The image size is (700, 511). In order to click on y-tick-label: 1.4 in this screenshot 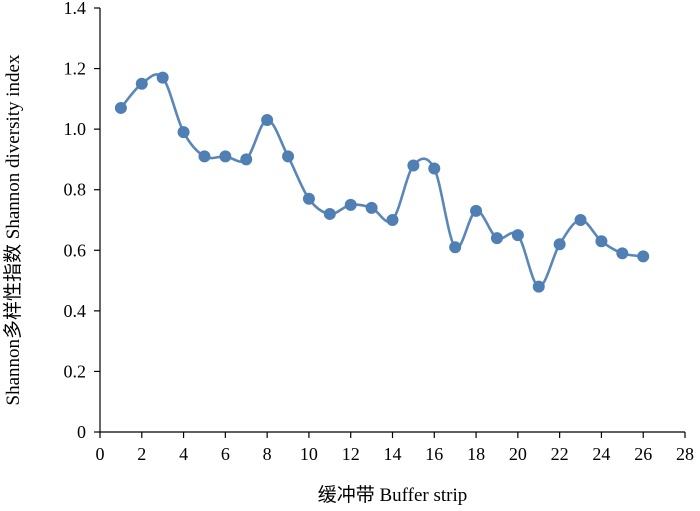, I will do `click(75, 9)`.